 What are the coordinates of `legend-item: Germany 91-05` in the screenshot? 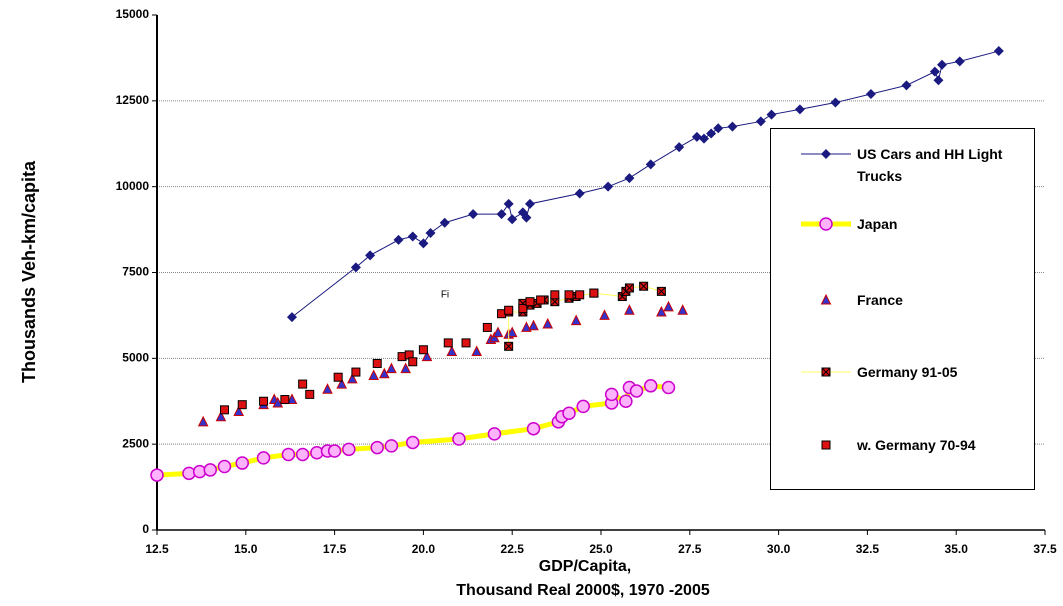 It's located at (899, 372).